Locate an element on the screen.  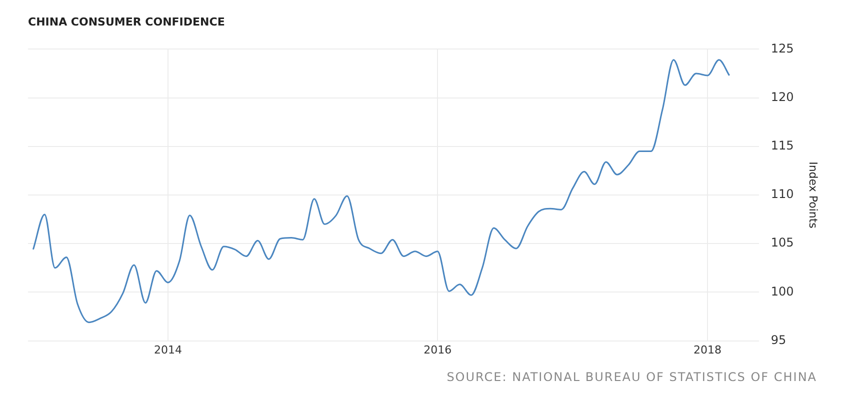
y-tick-label: 115 is located at coordinates (782, 145).